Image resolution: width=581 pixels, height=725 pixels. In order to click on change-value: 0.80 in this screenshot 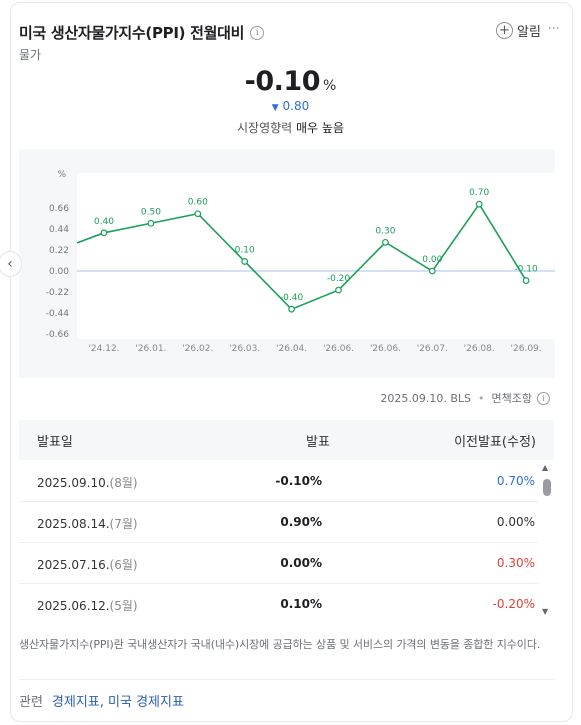, I will do `click(296, 106)`.